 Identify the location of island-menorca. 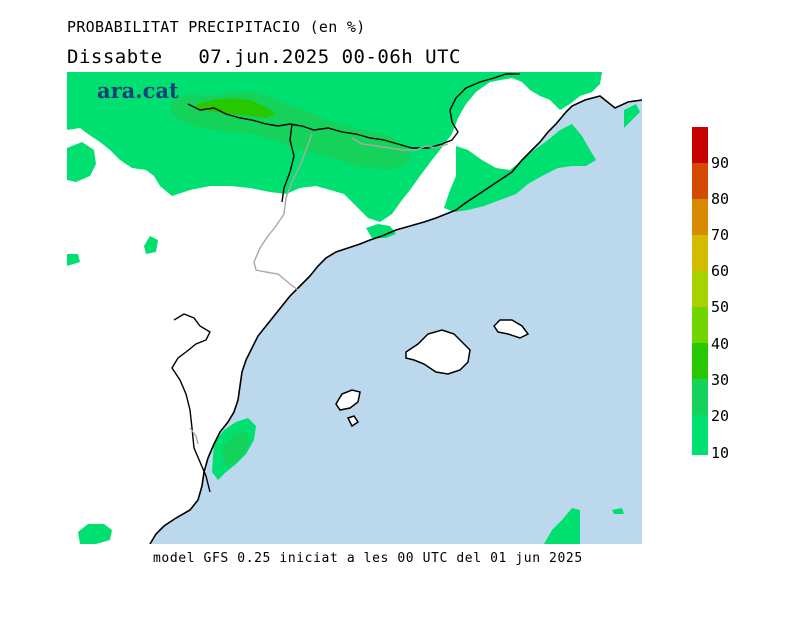
(511, 329).